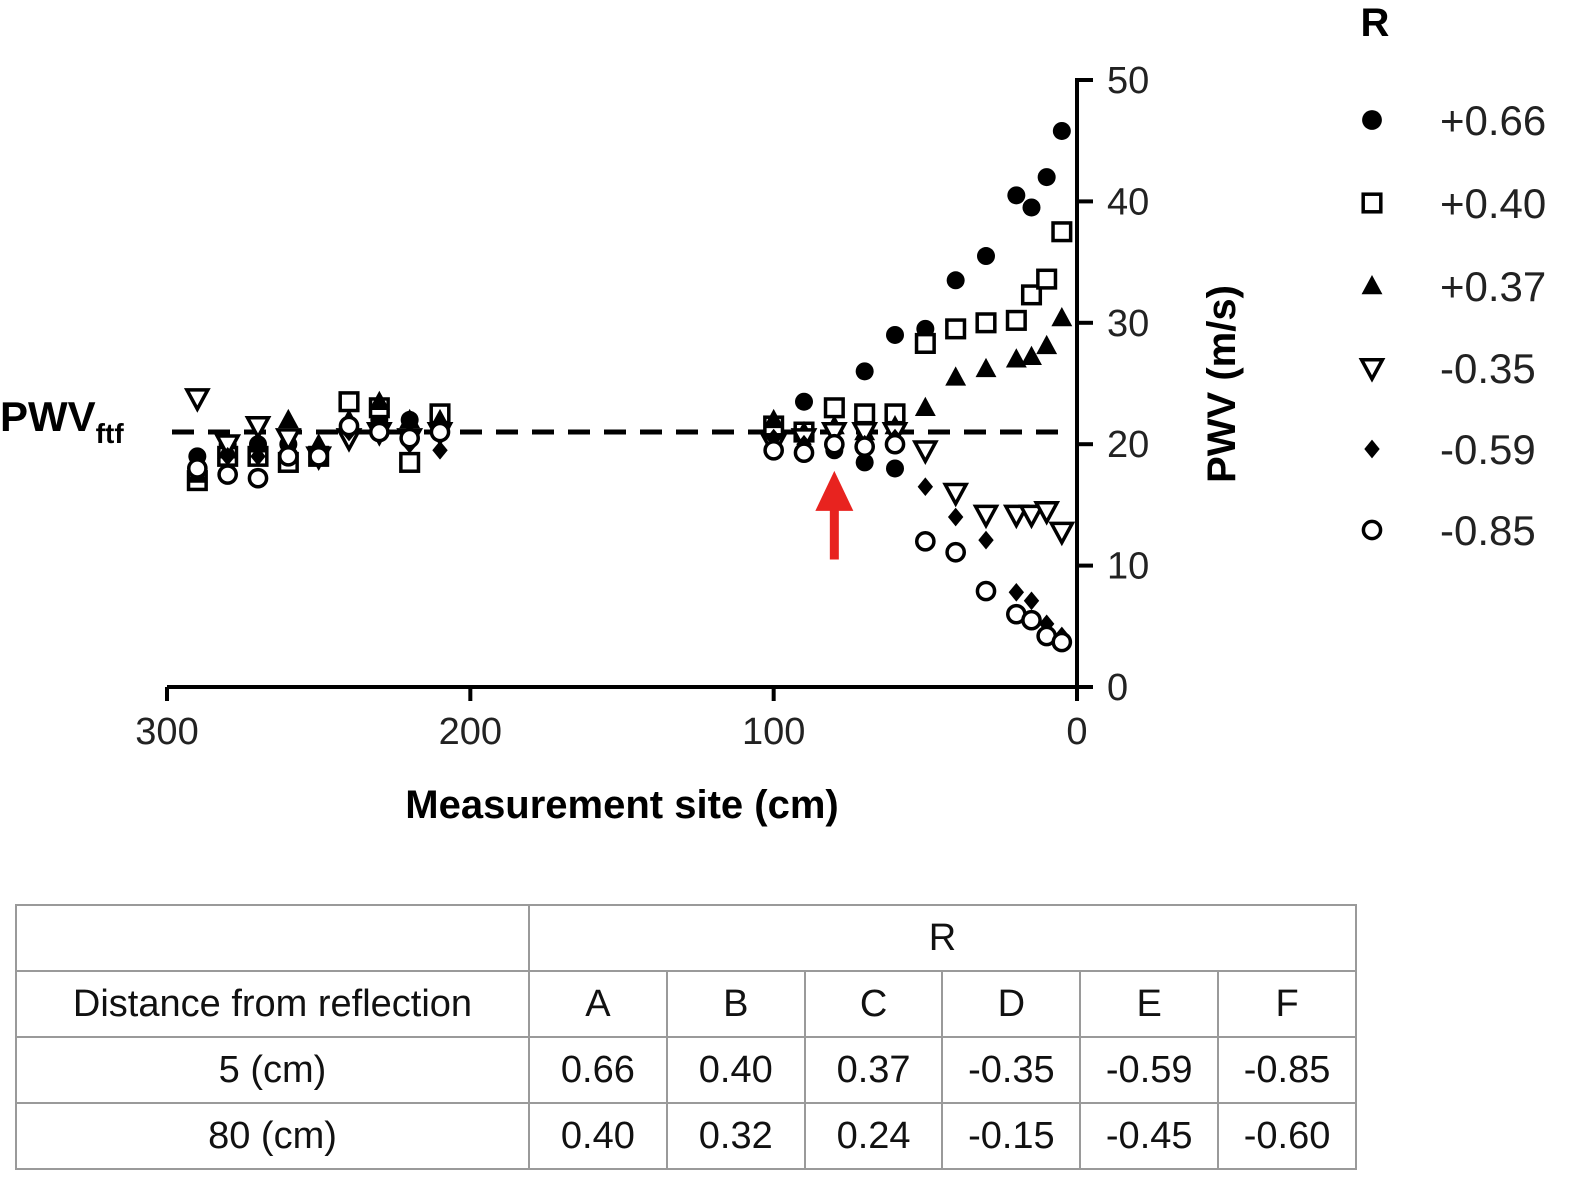 The image size is (1575, 1182). Describe the element at coordinates (1011, 1070) in the screenshot. I see `table-cell: -0.35` at that location.